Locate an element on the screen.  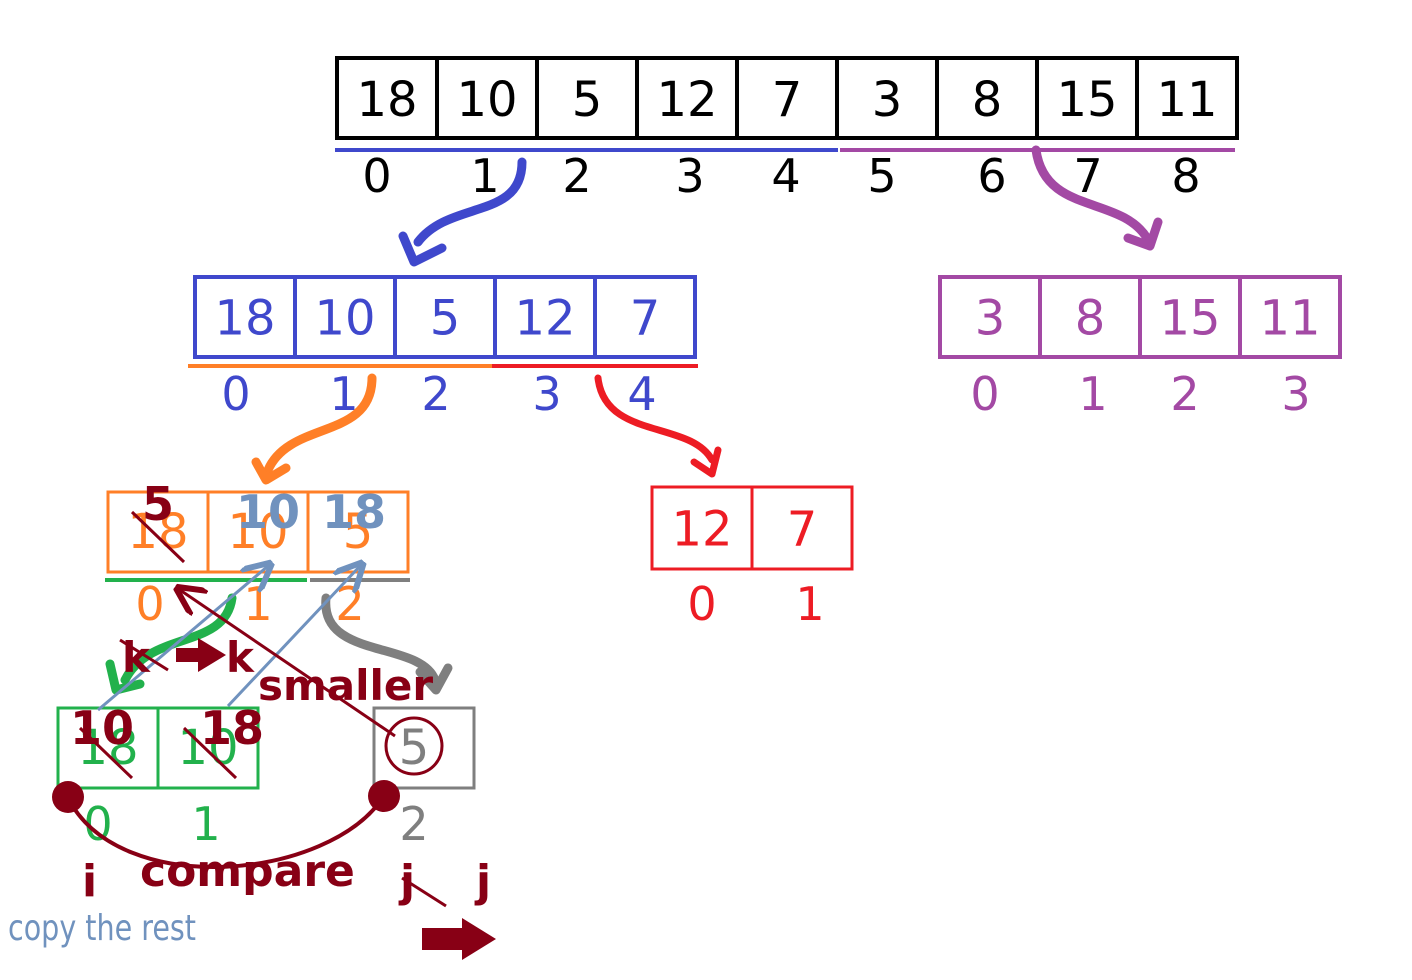
left-left-merged-value: 5 is located at coordinates (158, 504).